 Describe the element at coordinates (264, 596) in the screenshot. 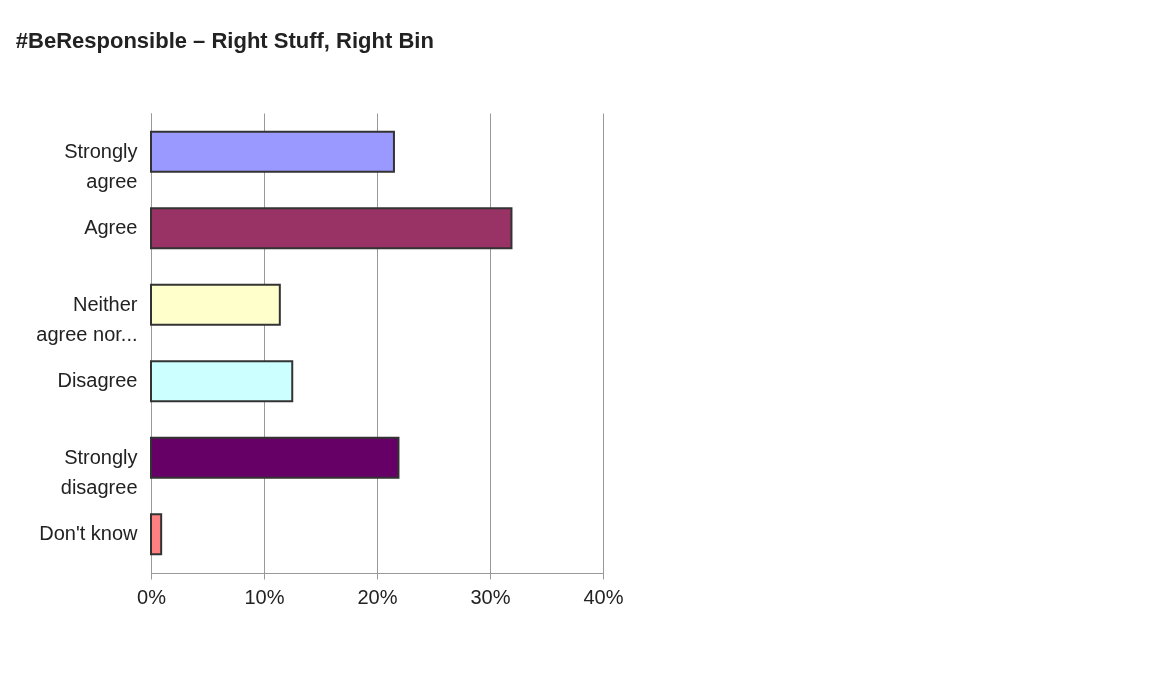

I see `x-tick-label: 10%` at that location.